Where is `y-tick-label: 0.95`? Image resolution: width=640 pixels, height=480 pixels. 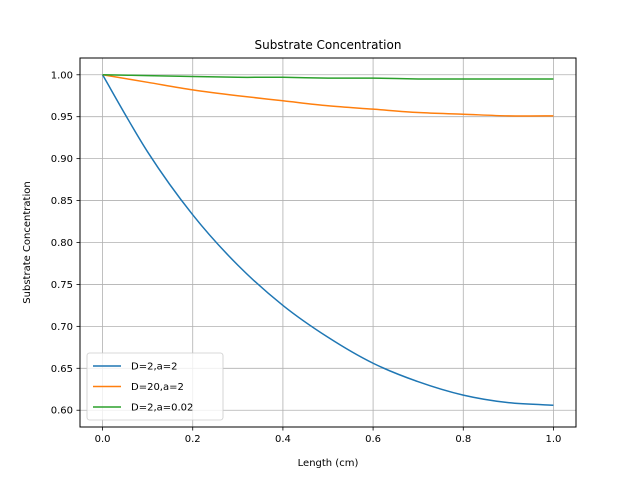 y-tick-label: 0.95 is located at coordinates (62, 117).